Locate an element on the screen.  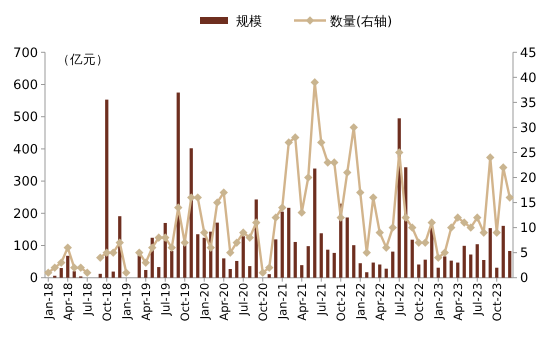
x-tick-label: Oct-21 is located at coordinates (341, 302).